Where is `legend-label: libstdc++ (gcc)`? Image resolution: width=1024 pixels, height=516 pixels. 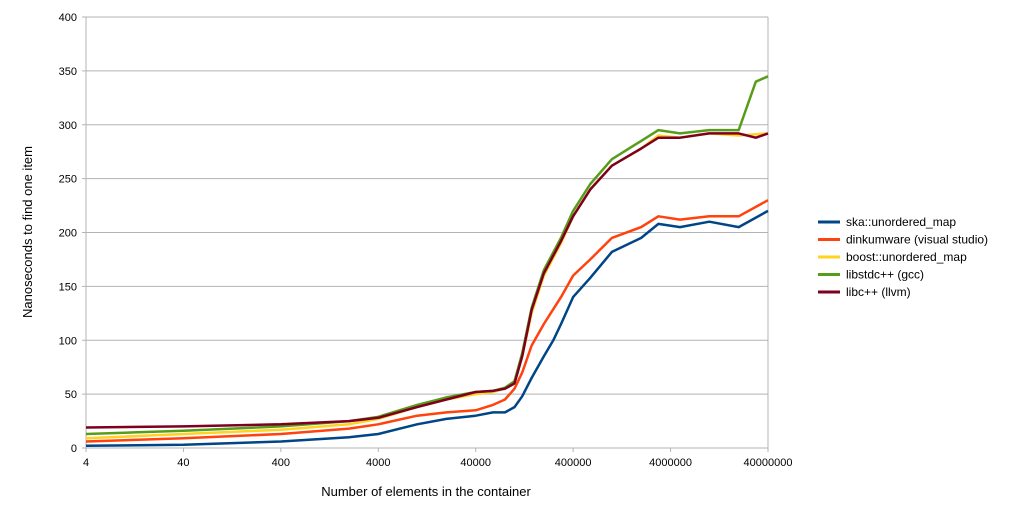 legend-label: libstdc++ (gcc) is located at coordinates (885, 275).